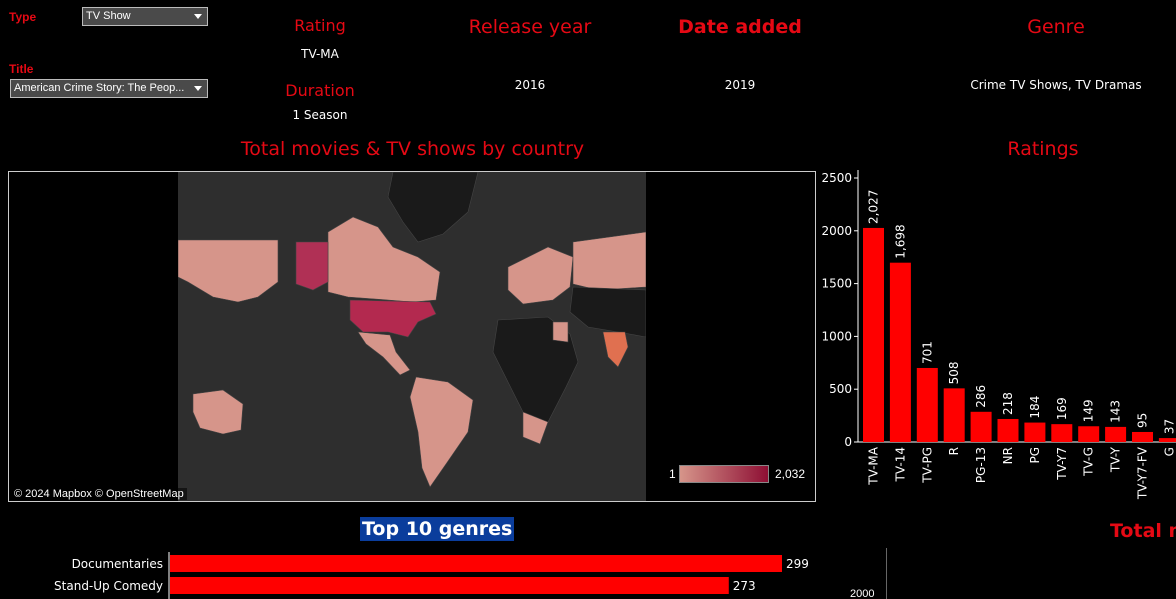  What do you see at coordinates (874, 466) in the screenshot?
I see `ratings-category-label: TV-MA` at bounding box center [874, 466].